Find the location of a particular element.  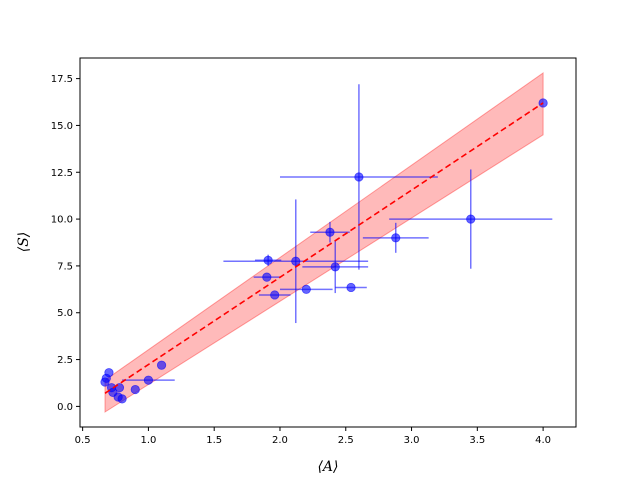

x-tick-label: 1.0 is located at coordinates (148, 440).